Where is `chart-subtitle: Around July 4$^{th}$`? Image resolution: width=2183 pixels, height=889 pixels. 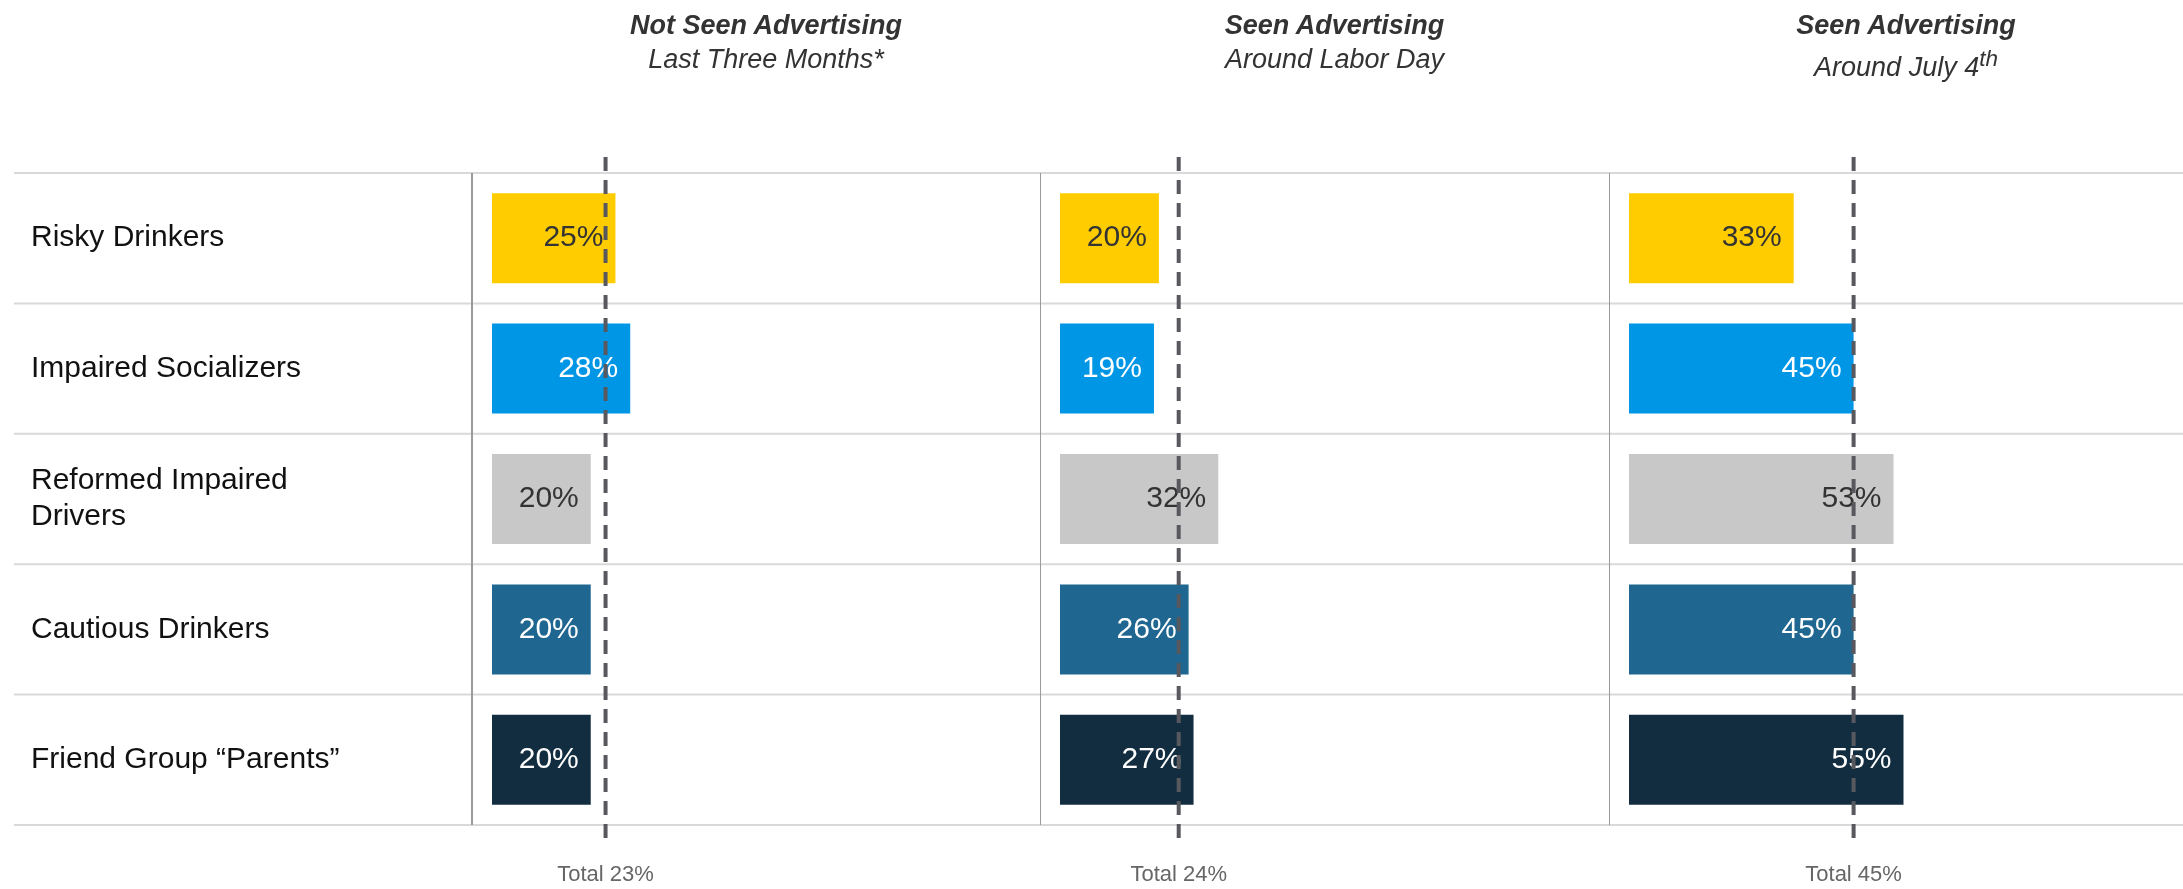
chart-subtitle: Around July 4$^{th}$ is located at coordinates (1906, 64).